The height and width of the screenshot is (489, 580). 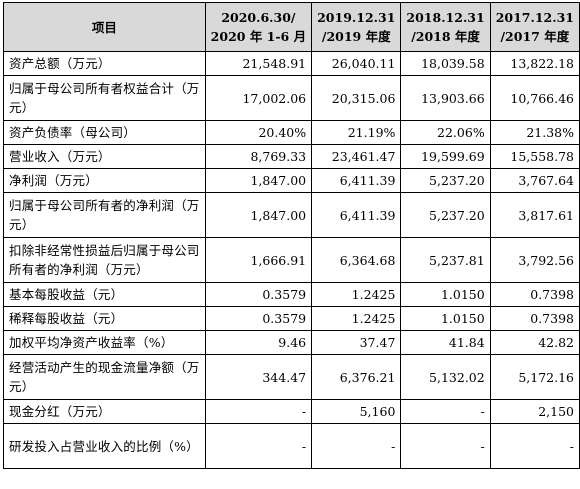 I want to click on header-period-line1: 2019.12.31, so click(x=356, y=17).